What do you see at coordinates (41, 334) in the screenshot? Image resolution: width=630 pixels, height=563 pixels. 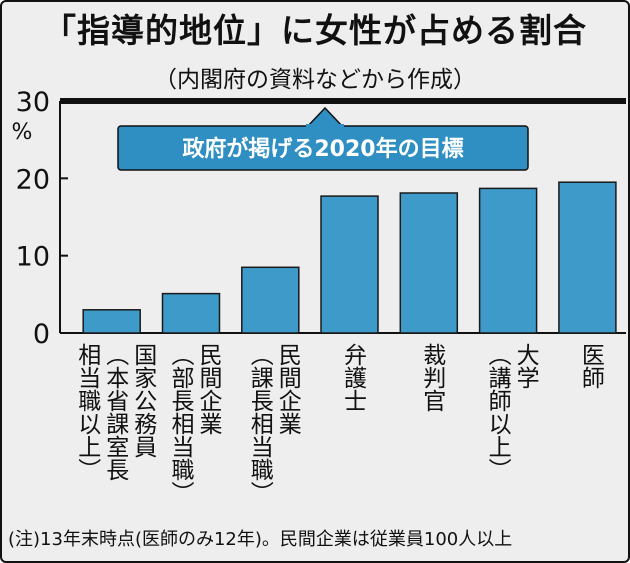 I see `y-tick-label: 0` at bounding box center [41, 334].